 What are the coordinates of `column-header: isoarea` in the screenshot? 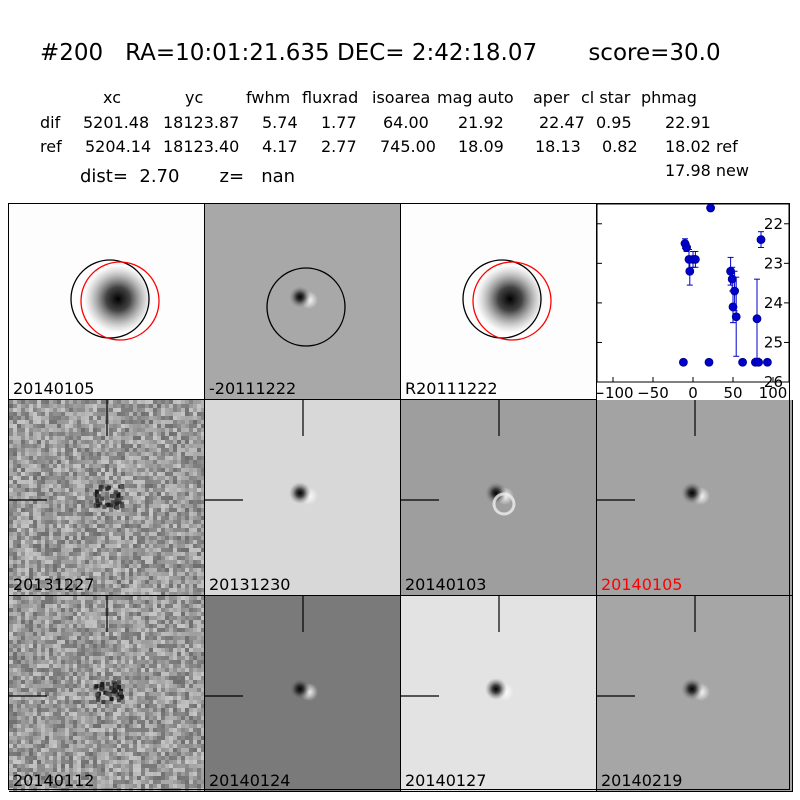 It's located at (401, 97).